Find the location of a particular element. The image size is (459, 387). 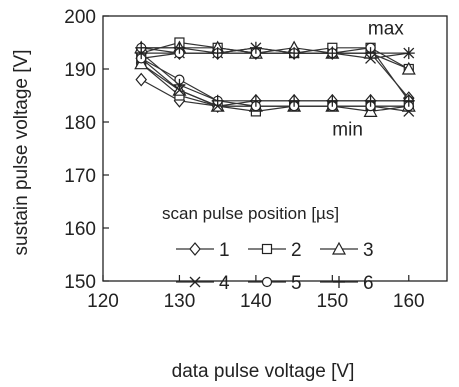

legend-item-3: 3 is located at coordinates (347, 250).